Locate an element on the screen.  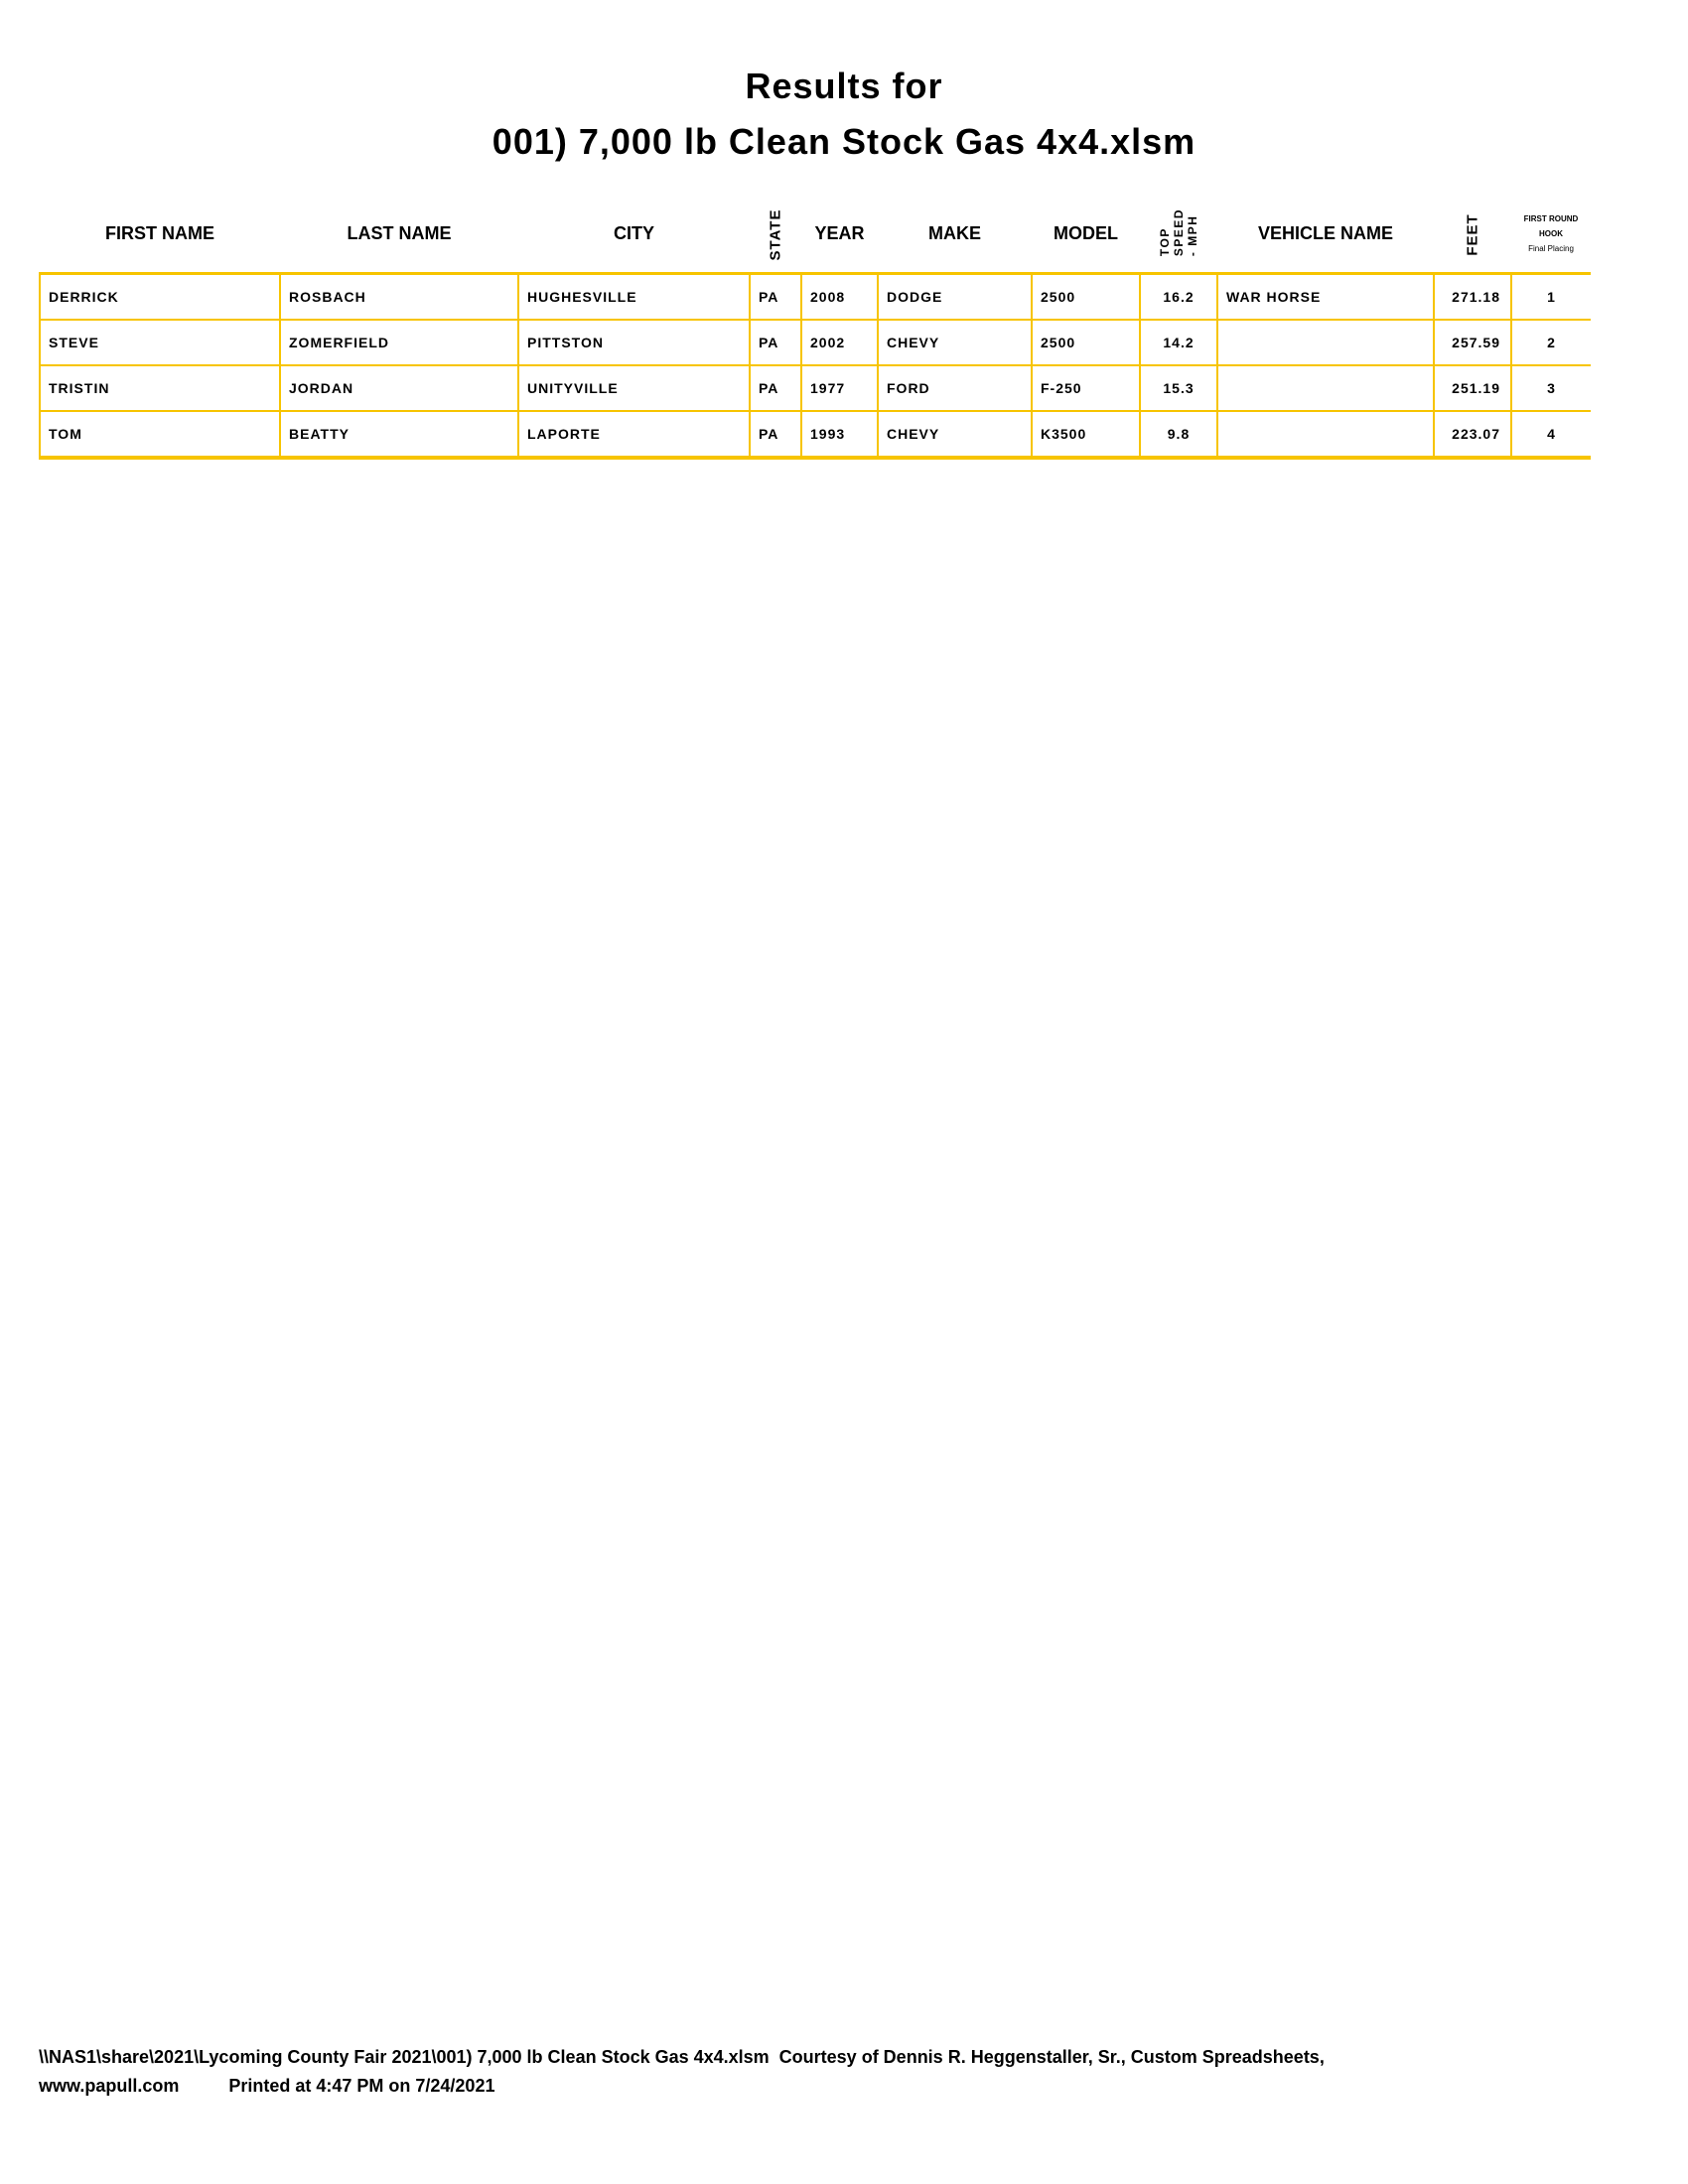
header-make: MAKE is located at coordinates (954, 232).